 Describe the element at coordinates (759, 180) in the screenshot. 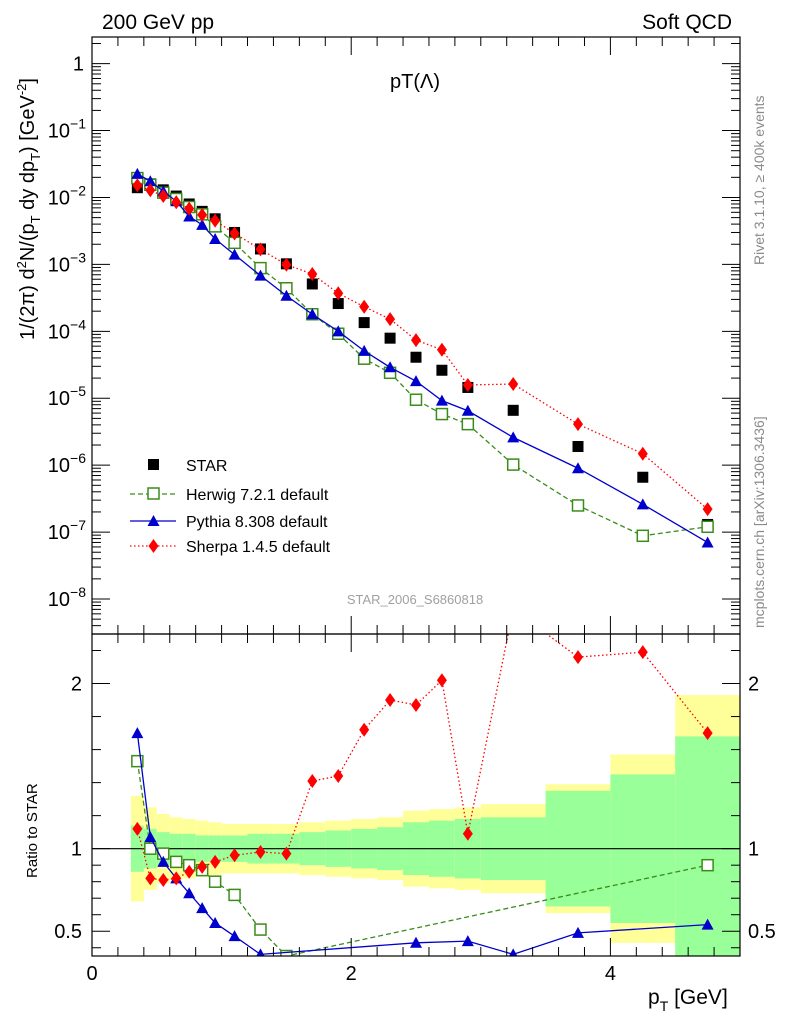

I see `rivet-label: Rivet 3.1.10, ≥ 400k events` at that location.